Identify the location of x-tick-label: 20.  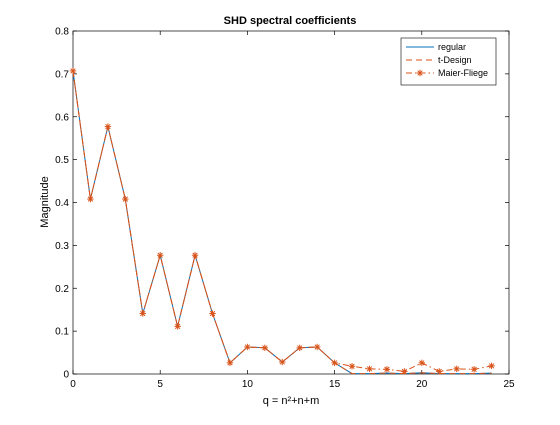
(422, 384).